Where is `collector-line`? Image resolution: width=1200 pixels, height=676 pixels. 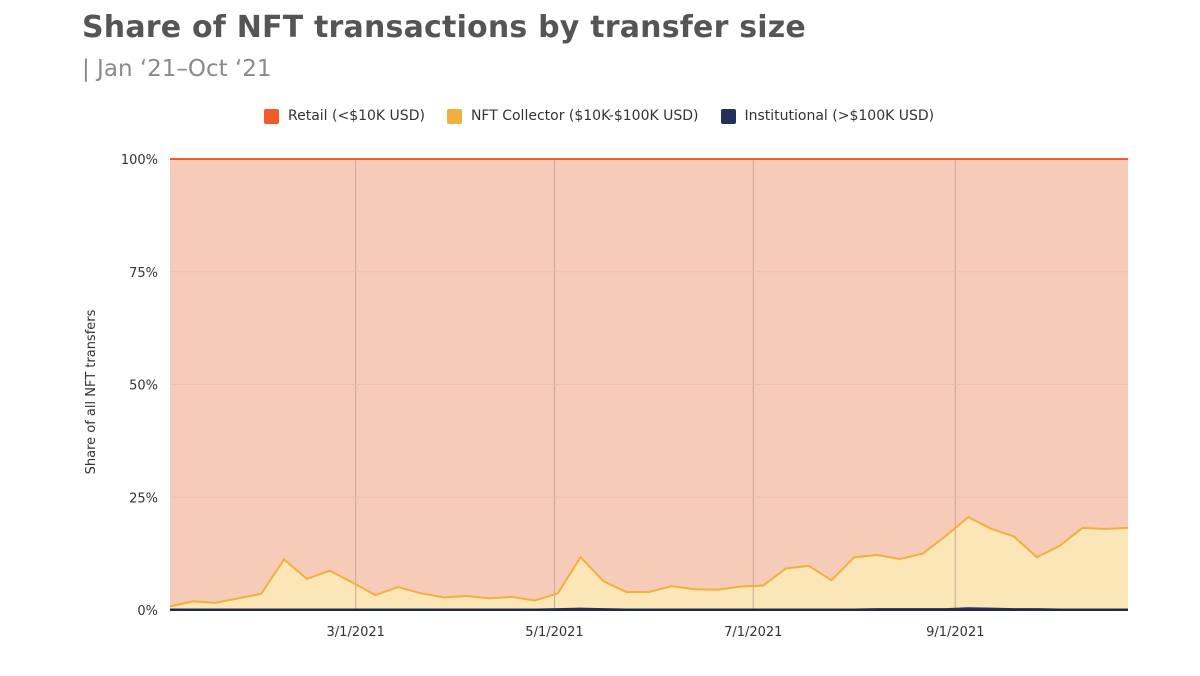
collector-line is located at coordinates (649, 561).